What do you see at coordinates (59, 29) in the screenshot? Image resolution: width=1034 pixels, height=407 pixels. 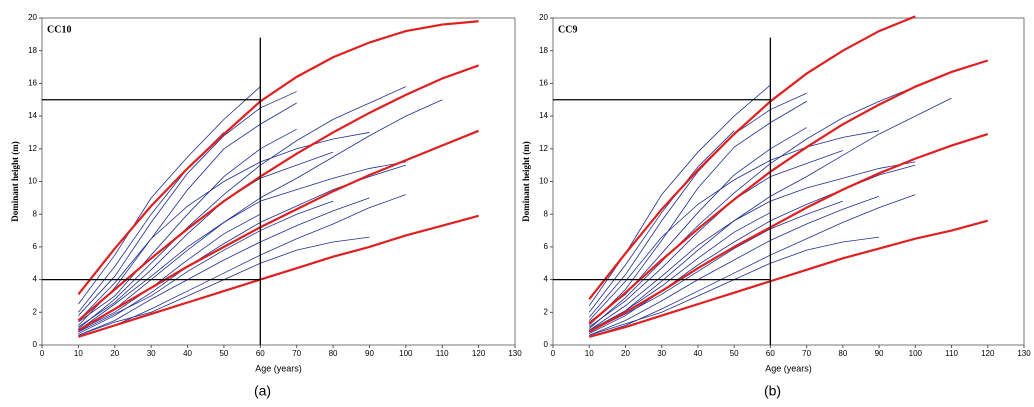 I see `panel-title: CC10` at bounding box center [59, 29].